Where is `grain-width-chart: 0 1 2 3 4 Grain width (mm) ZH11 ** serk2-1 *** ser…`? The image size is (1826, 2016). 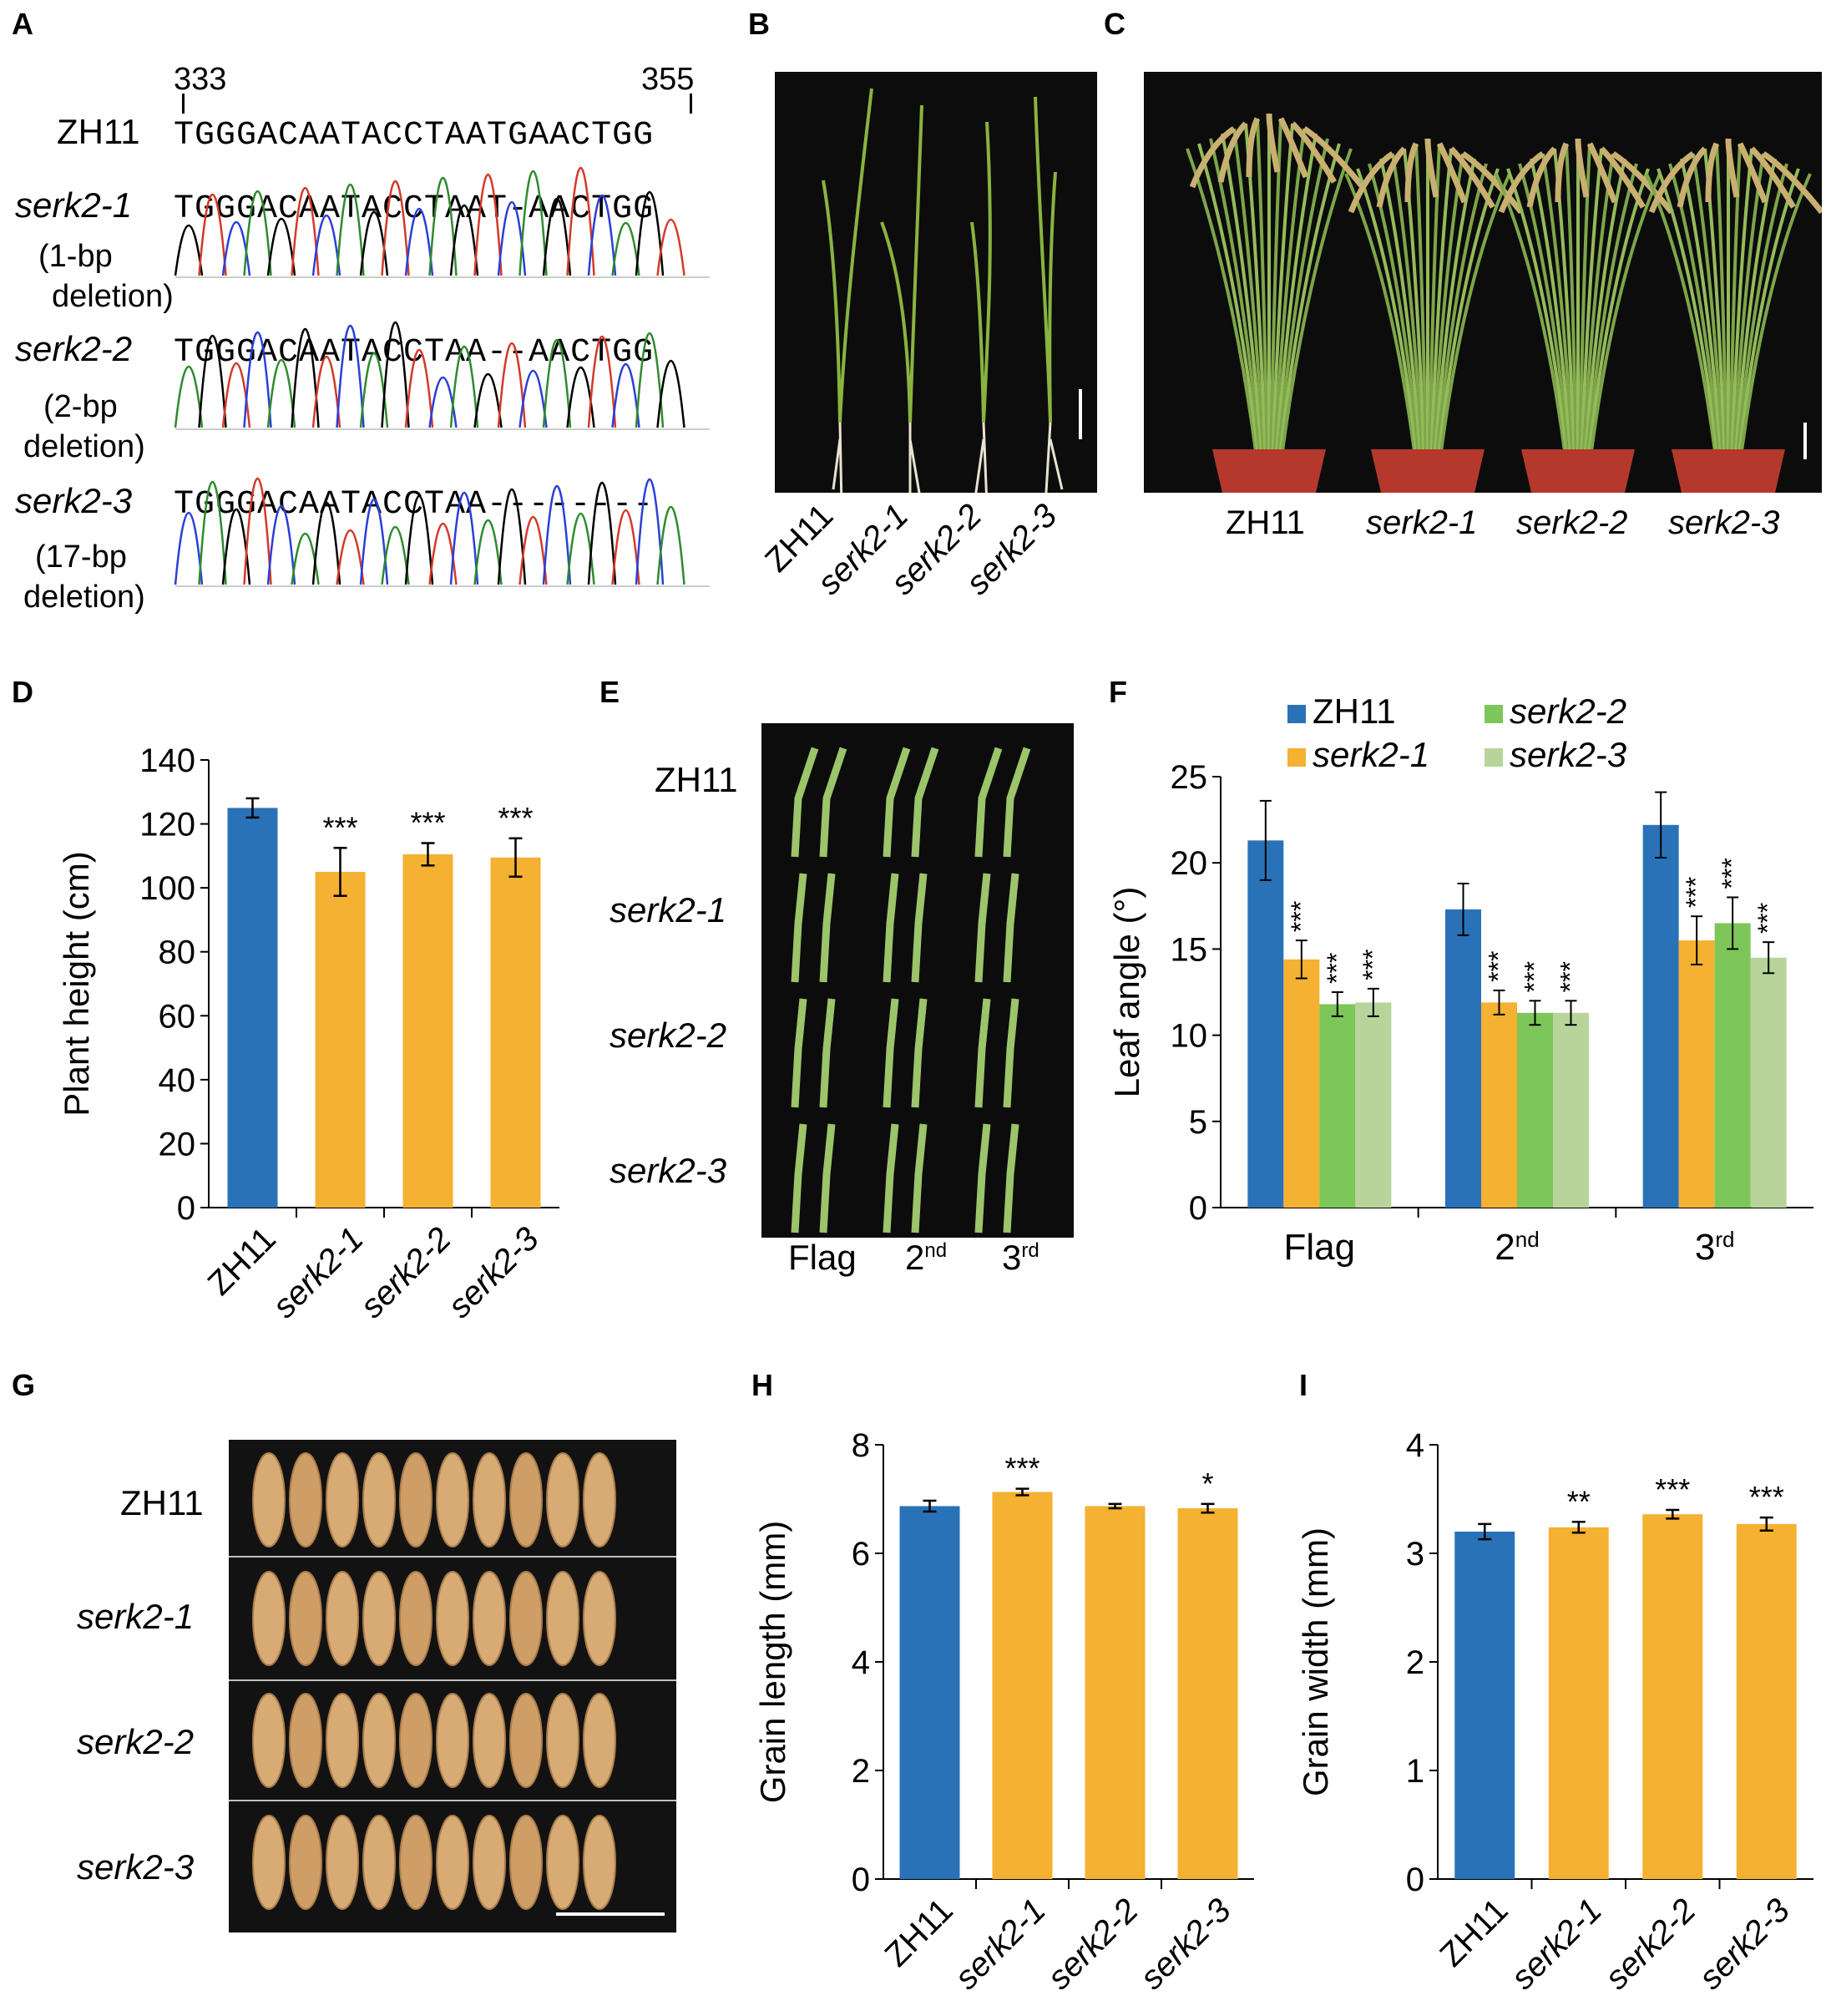 grain-width-chart: 0 1 2 3 4 Grain width (mm) ZH11 ** serk2-1 *** ser… is located at coordinates (1554, 1712).